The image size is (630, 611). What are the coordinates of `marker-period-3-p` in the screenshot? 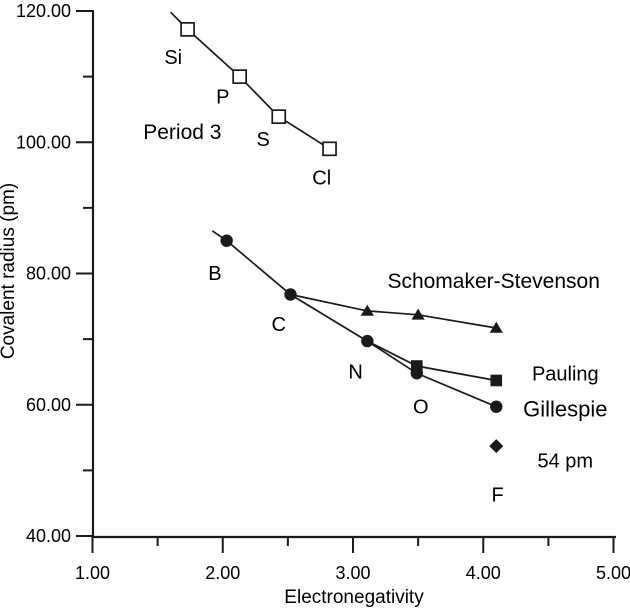 It's located at (240, 76).